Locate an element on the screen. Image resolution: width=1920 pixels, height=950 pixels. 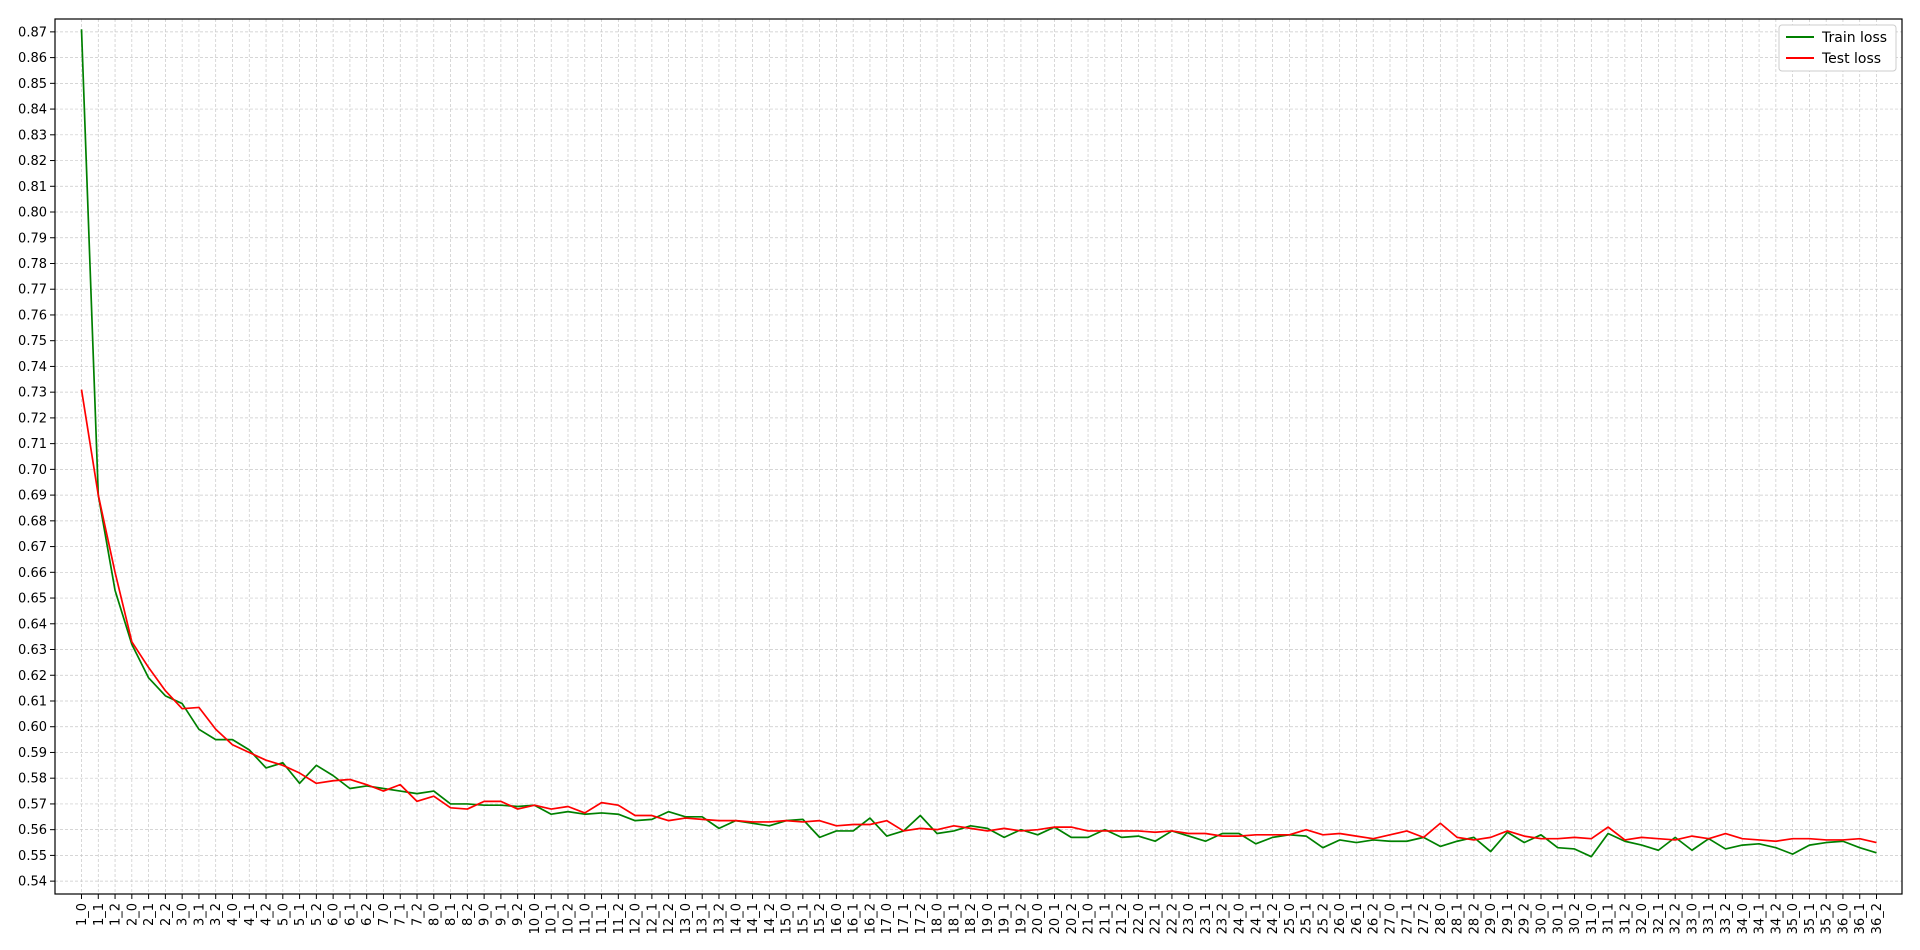
y-tick-label: 0.77 is located at coordinates (32, 290).